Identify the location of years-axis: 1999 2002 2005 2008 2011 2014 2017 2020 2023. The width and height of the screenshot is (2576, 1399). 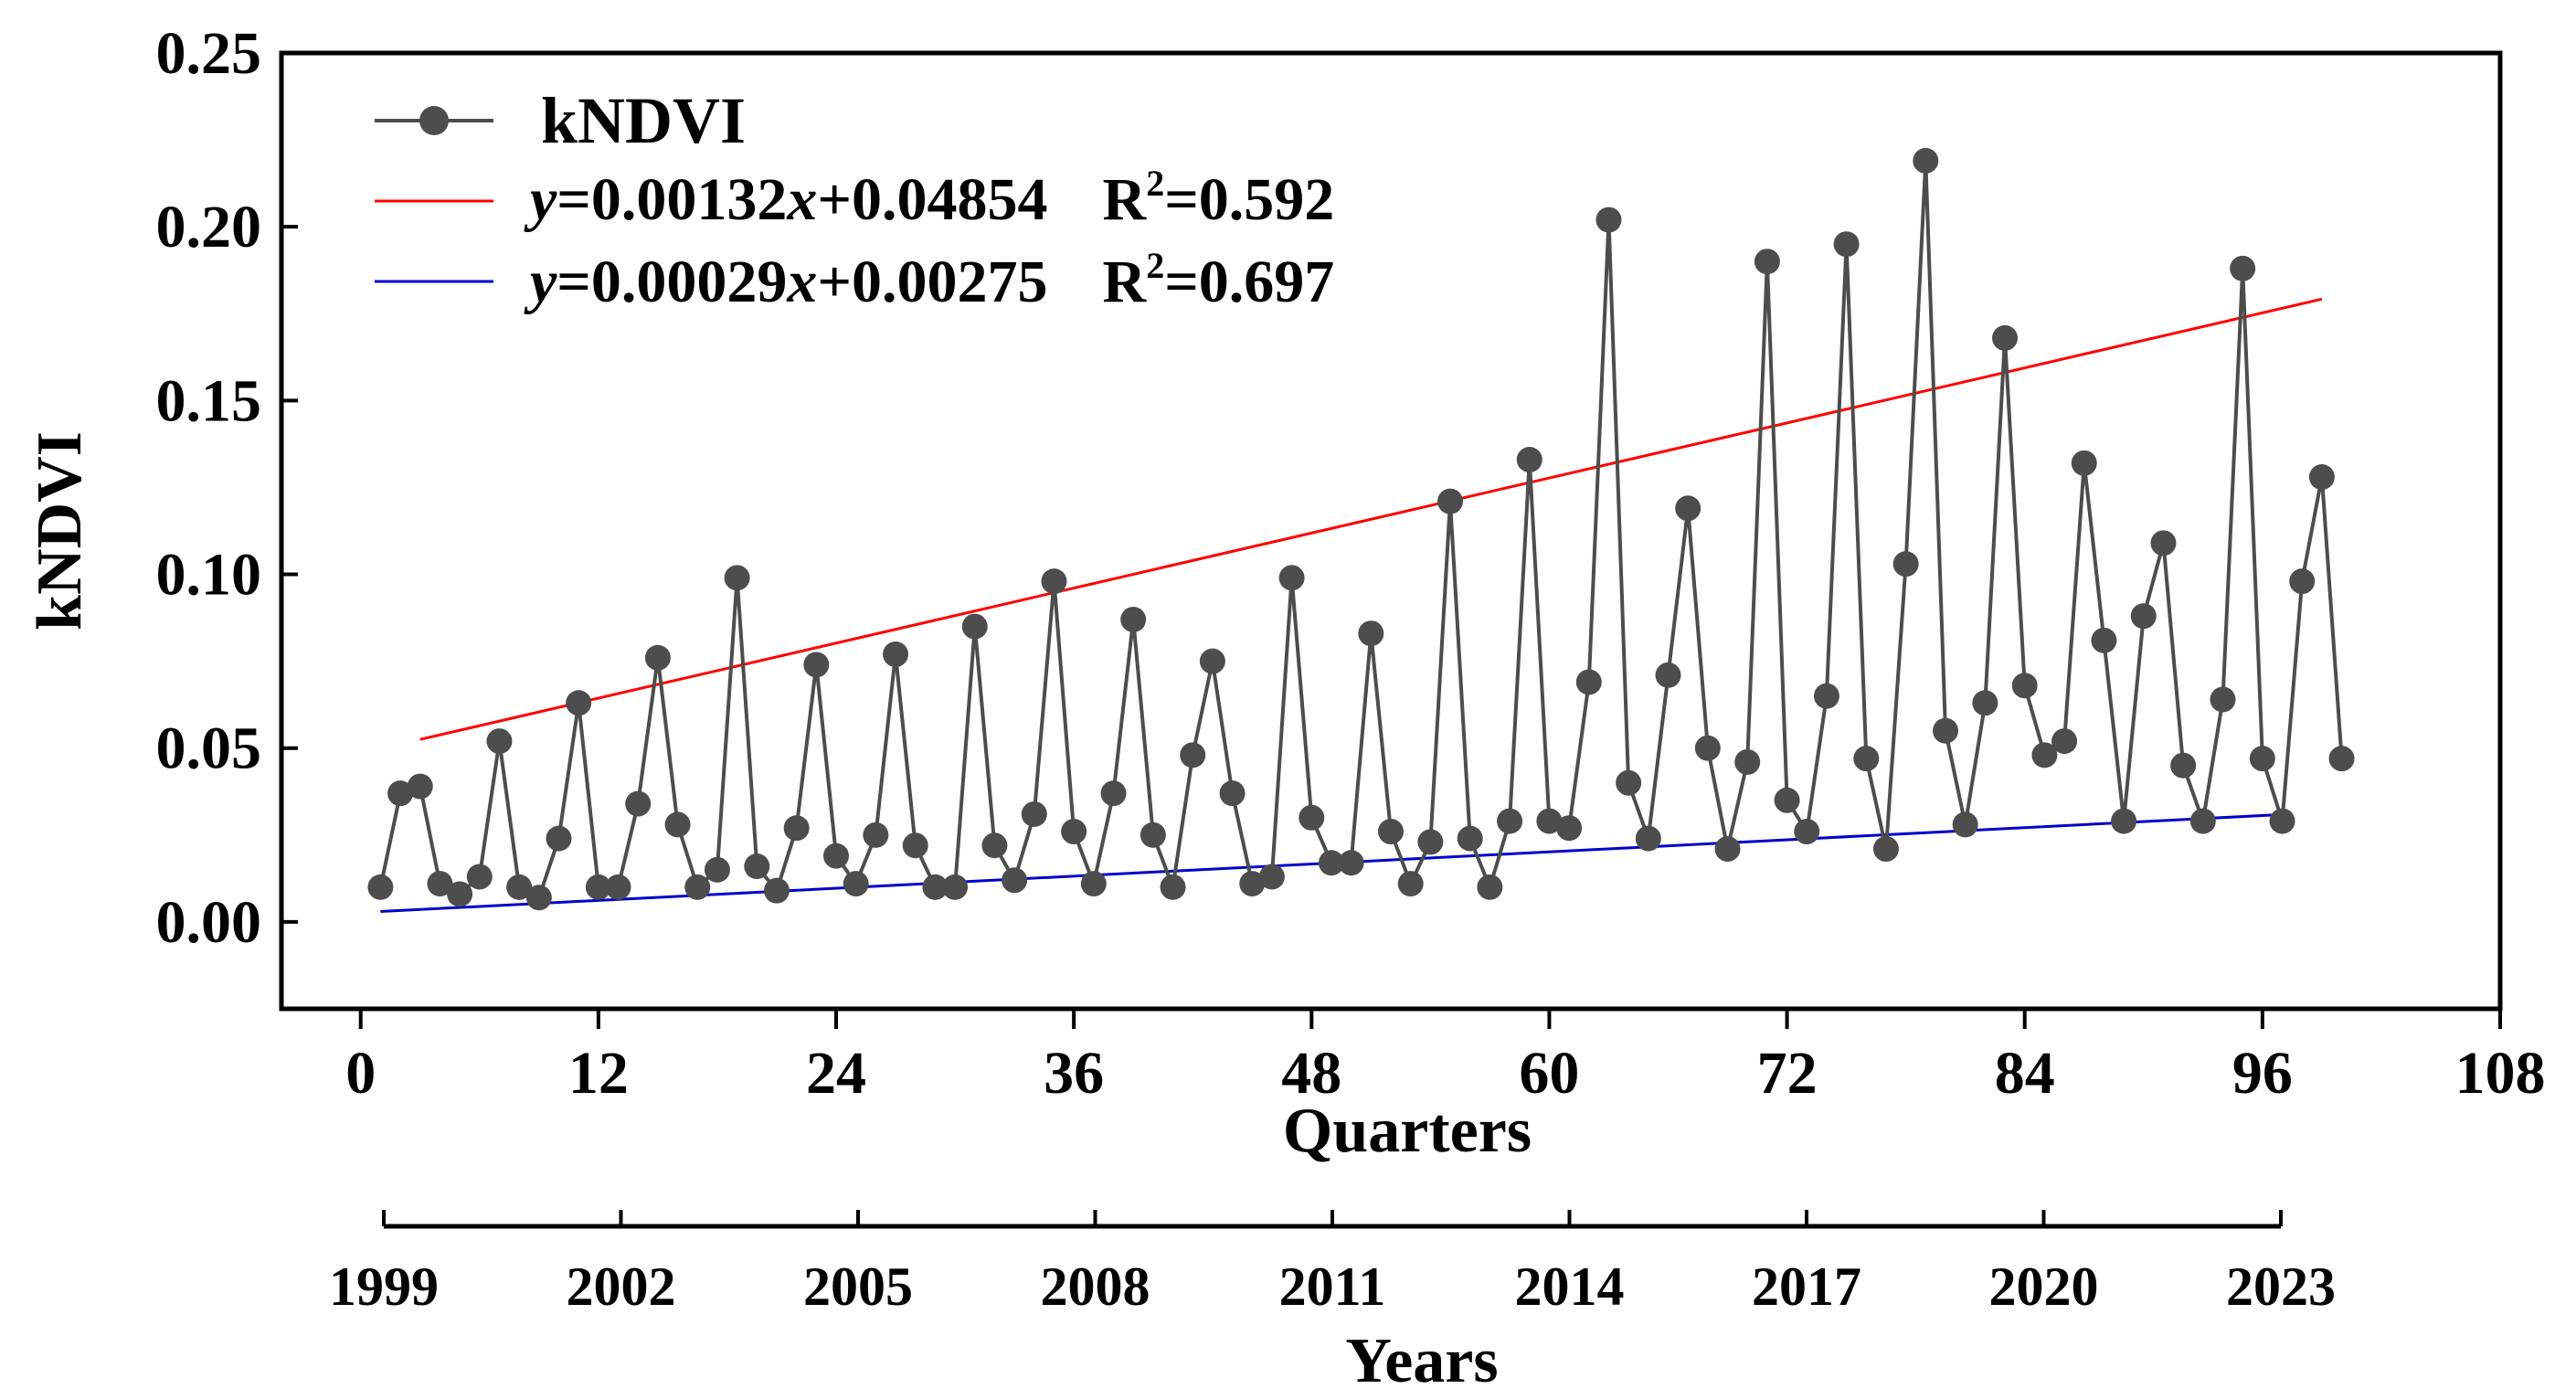
(1332, 1263).